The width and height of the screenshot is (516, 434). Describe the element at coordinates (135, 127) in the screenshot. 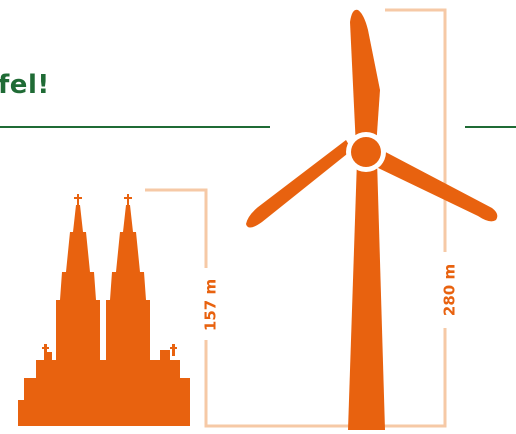

I see `divider-left` at that location.